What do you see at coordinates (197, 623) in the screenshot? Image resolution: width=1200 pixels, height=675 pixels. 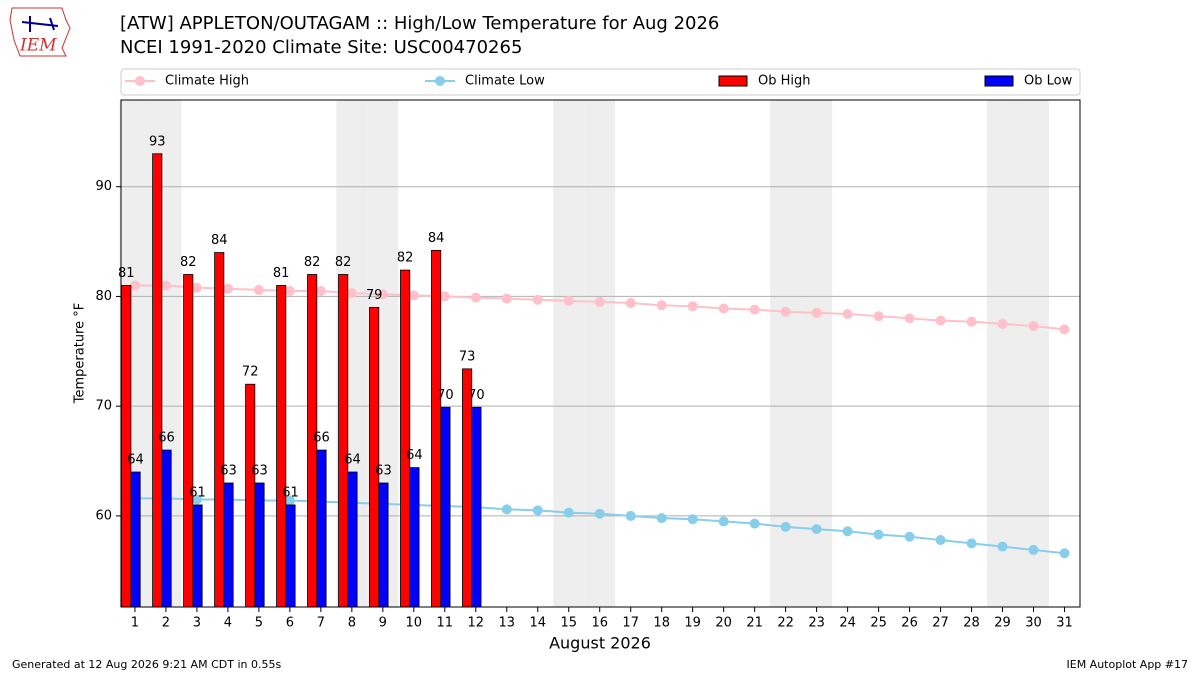 I see `x-tick-label: 3` at bounding box center [197, 623].